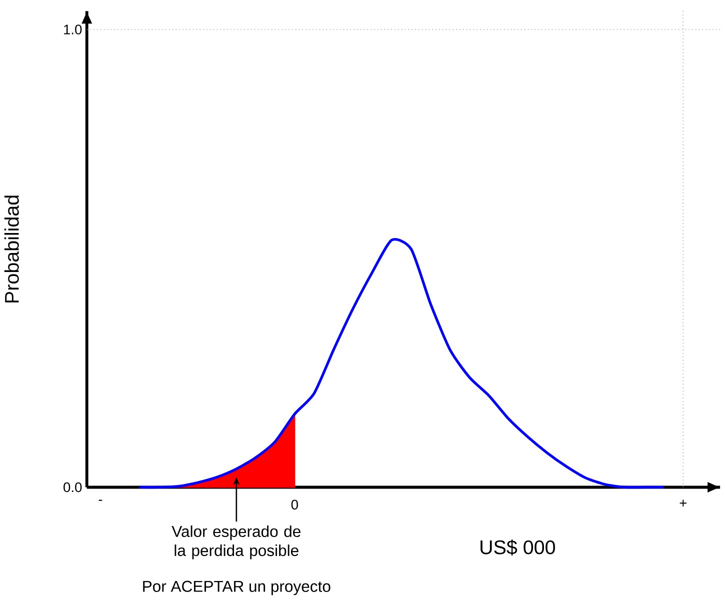 This screenshot has width=725, height=610. I want to click on text: Por ACEPTAR un proyecto, so click(236, 588).